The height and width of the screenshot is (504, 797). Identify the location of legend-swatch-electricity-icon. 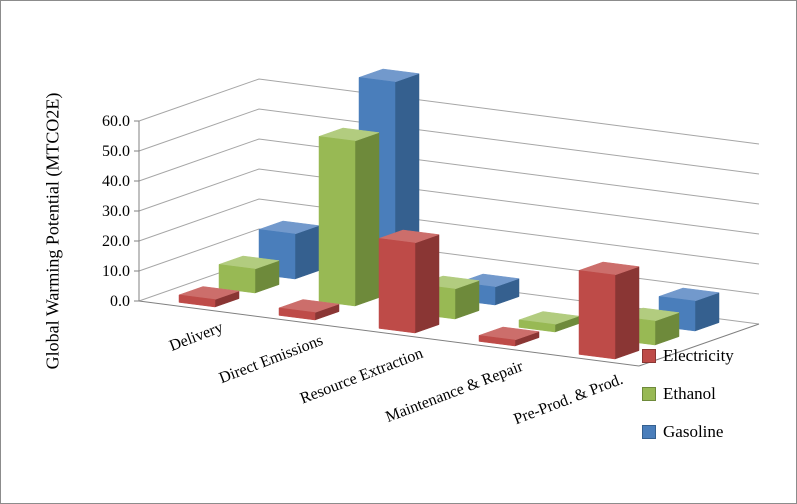
(649, 356).